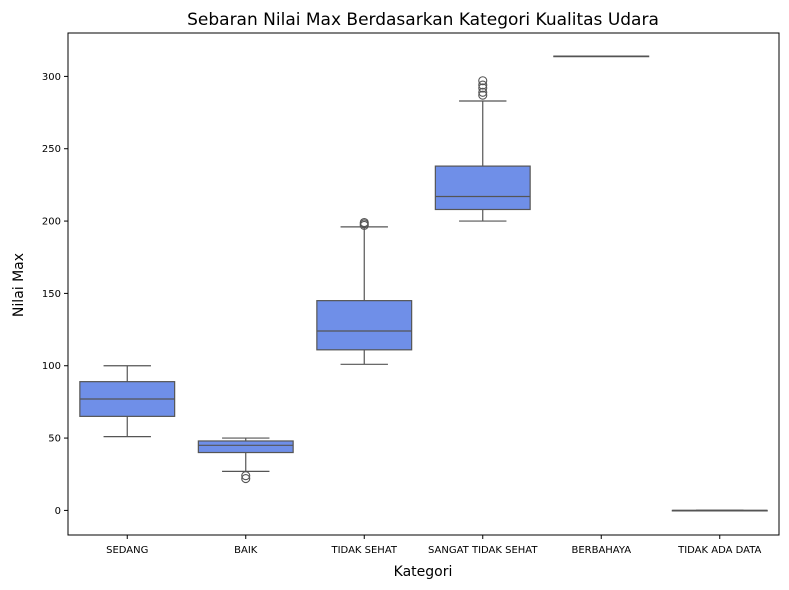  What do you see at coordinates (51, 77) in the screenshot?
I see `y-tick-label: 300` at bounding box center [51, 77].